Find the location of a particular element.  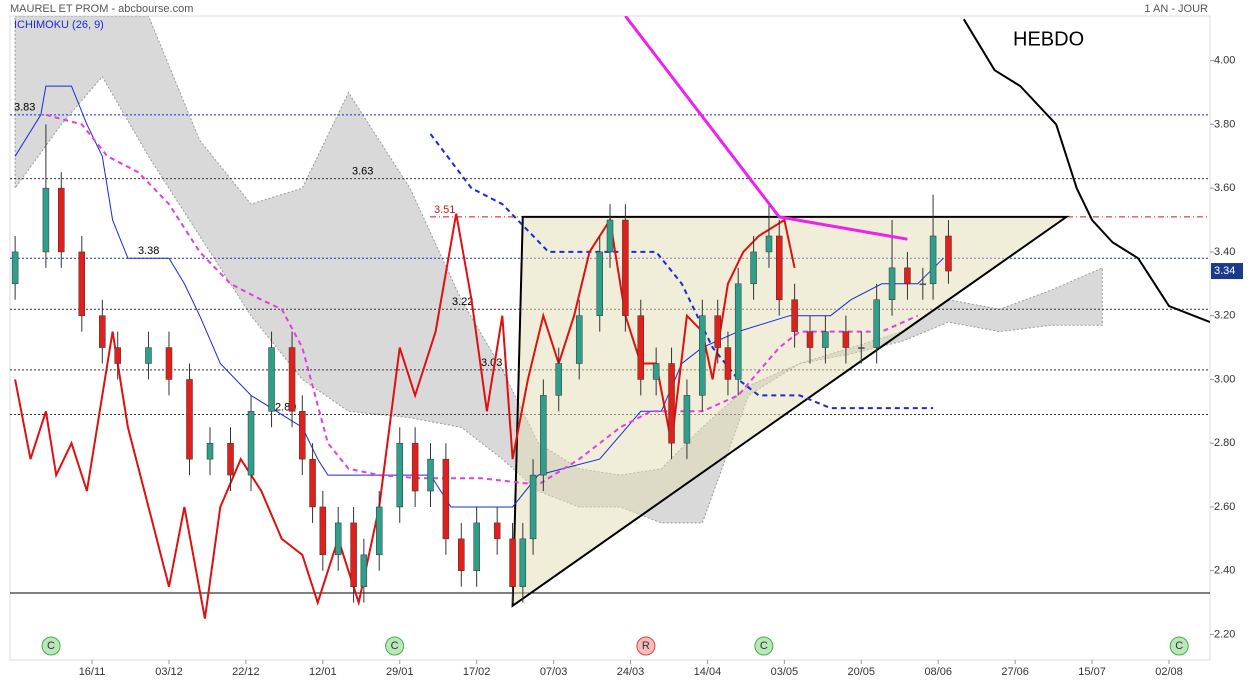

x-tick-label: 15/07 is located at coordinates (1092, 672).